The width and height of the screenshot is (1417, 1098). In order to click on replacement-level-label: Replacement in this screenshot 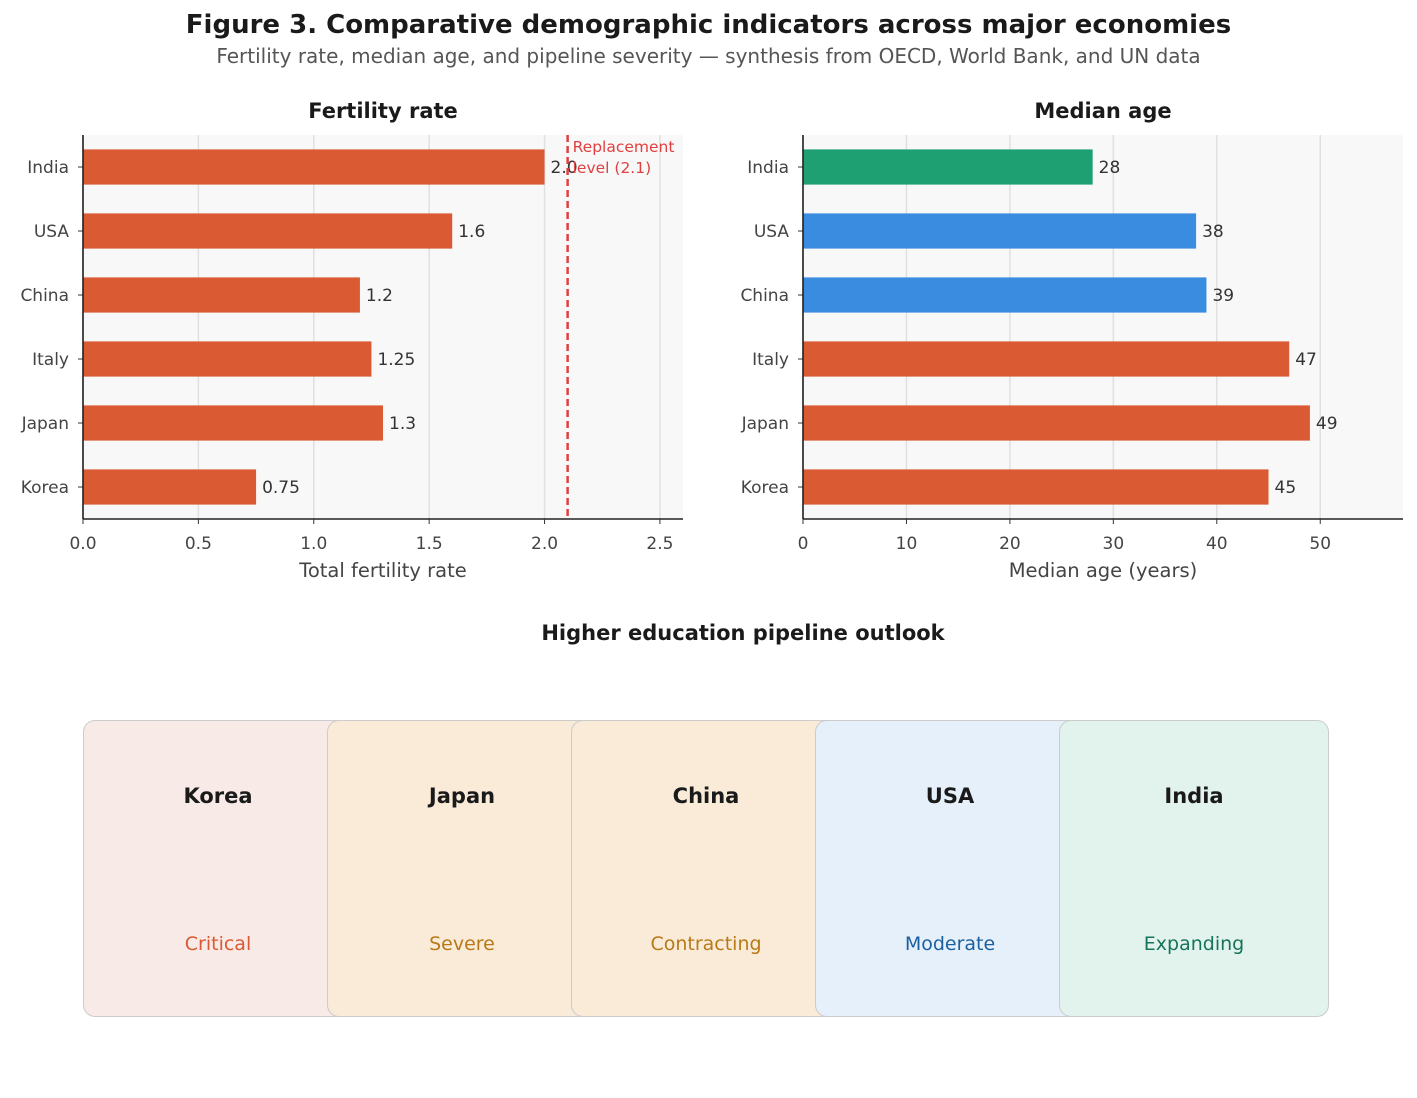, I will do `click(624, 147)`.